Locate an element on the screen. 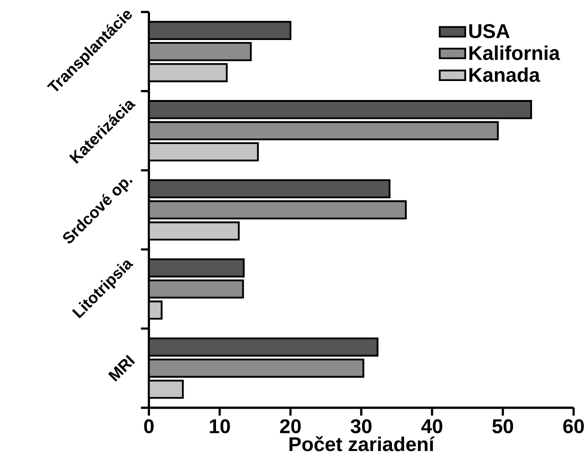 Image resolution: width=588 pixels, height=469 pixels. x-tick-label: 20 is located at coordinates (290, 426).